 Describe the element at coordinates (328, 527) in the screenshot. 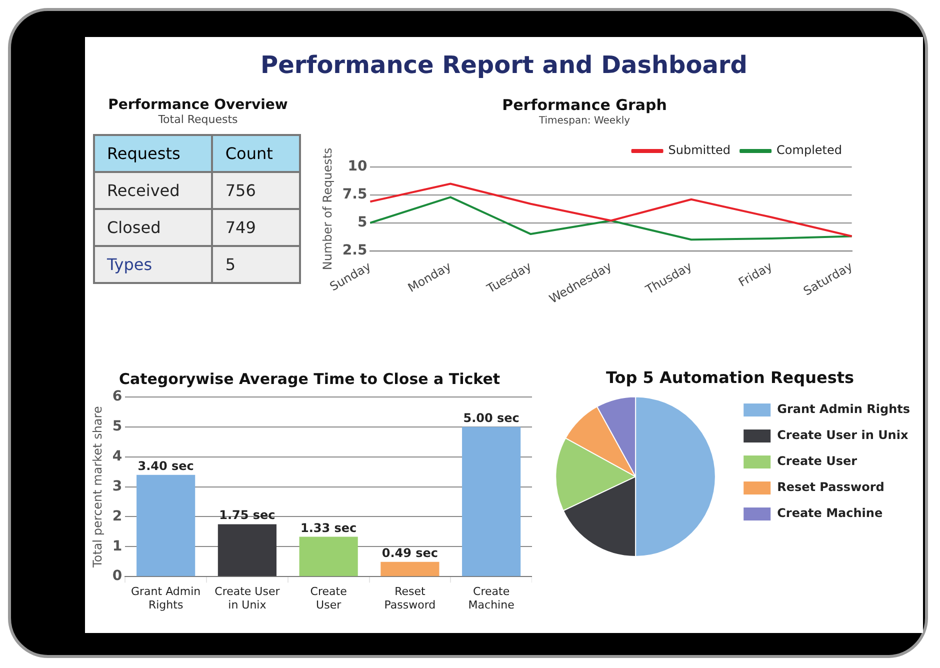

I see `data-label: 1.33 sec` at that location.